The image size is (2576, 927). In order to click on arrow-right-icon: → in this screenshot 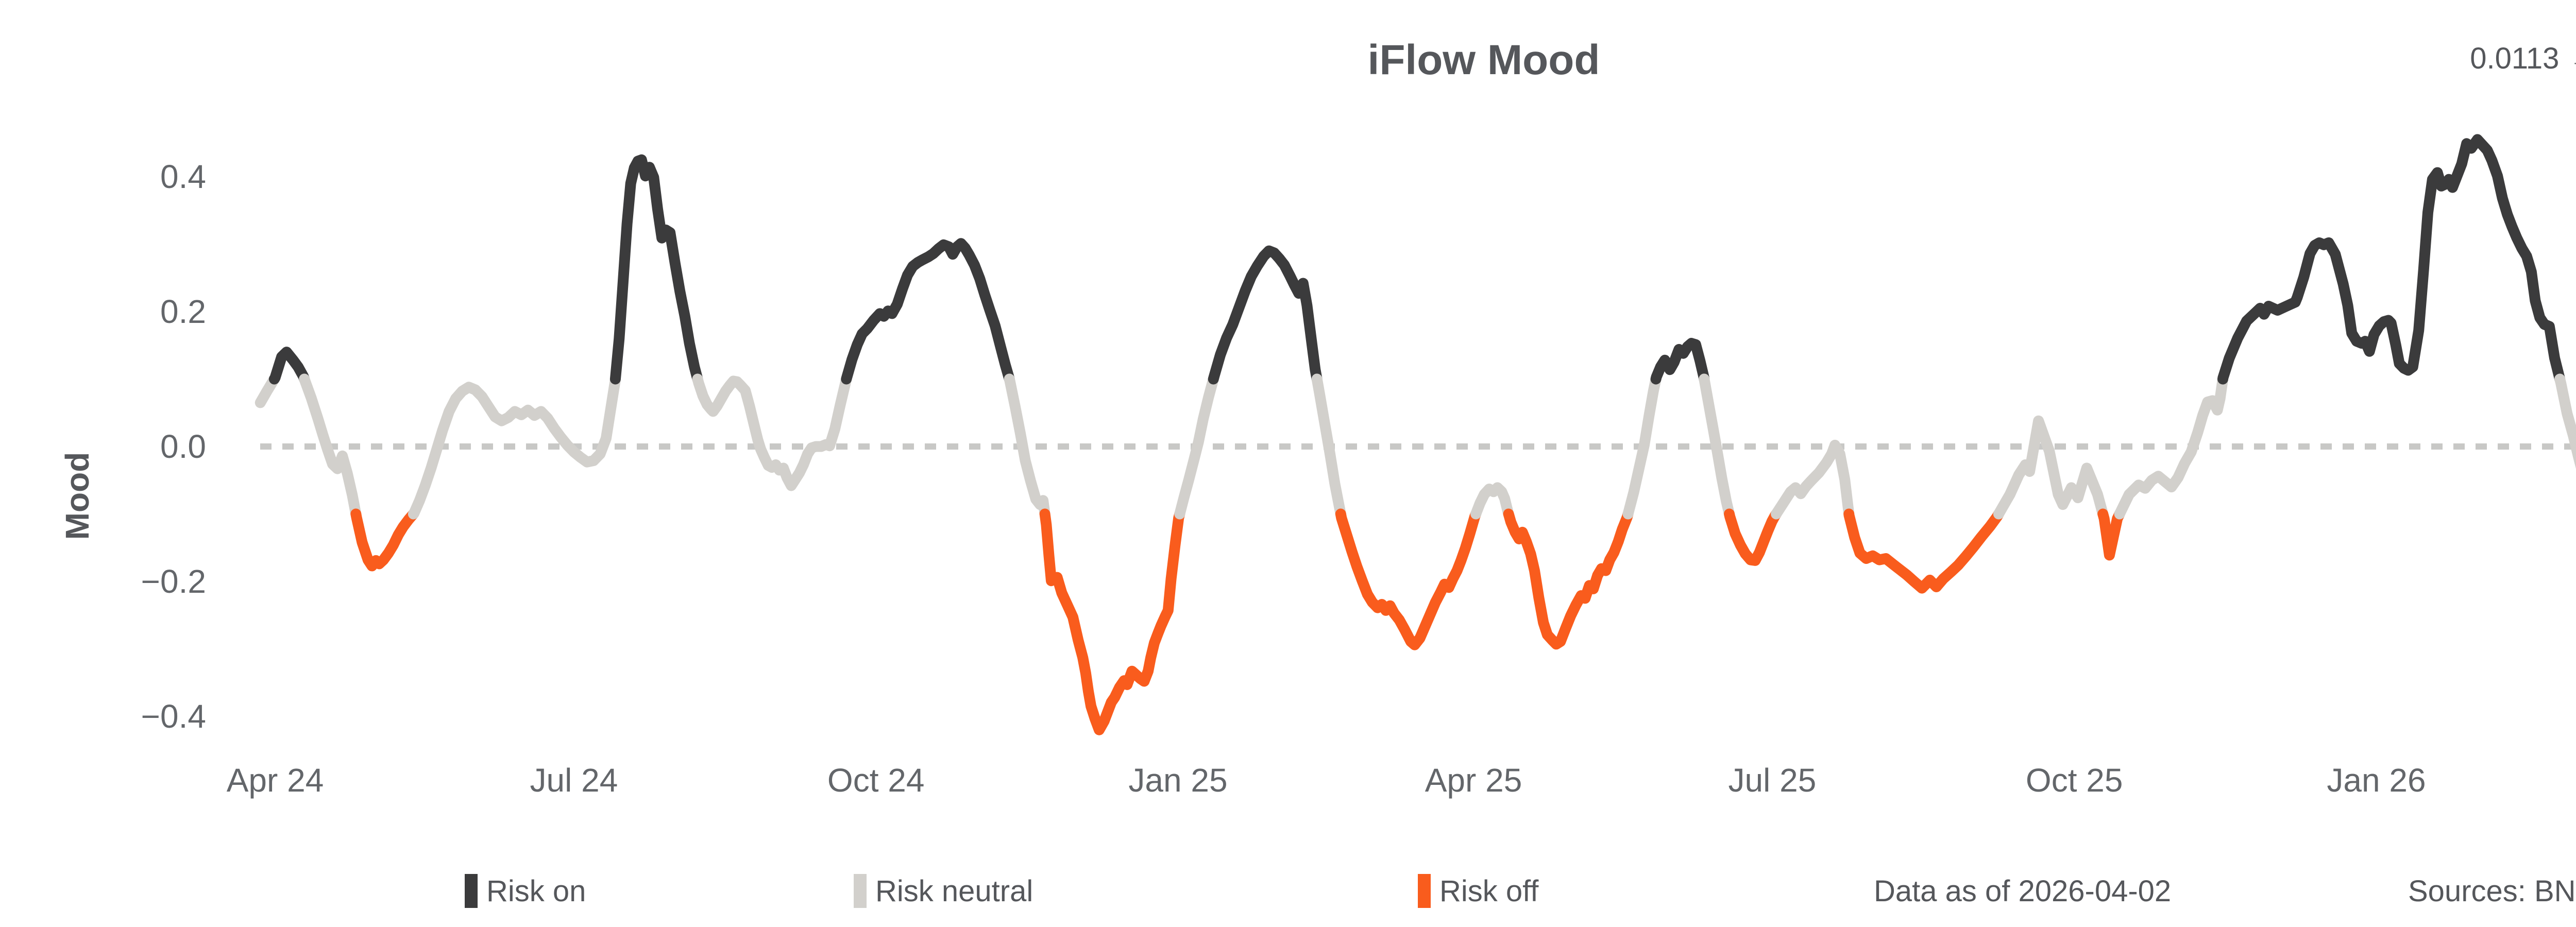, I will do `click(2567, 58)`.